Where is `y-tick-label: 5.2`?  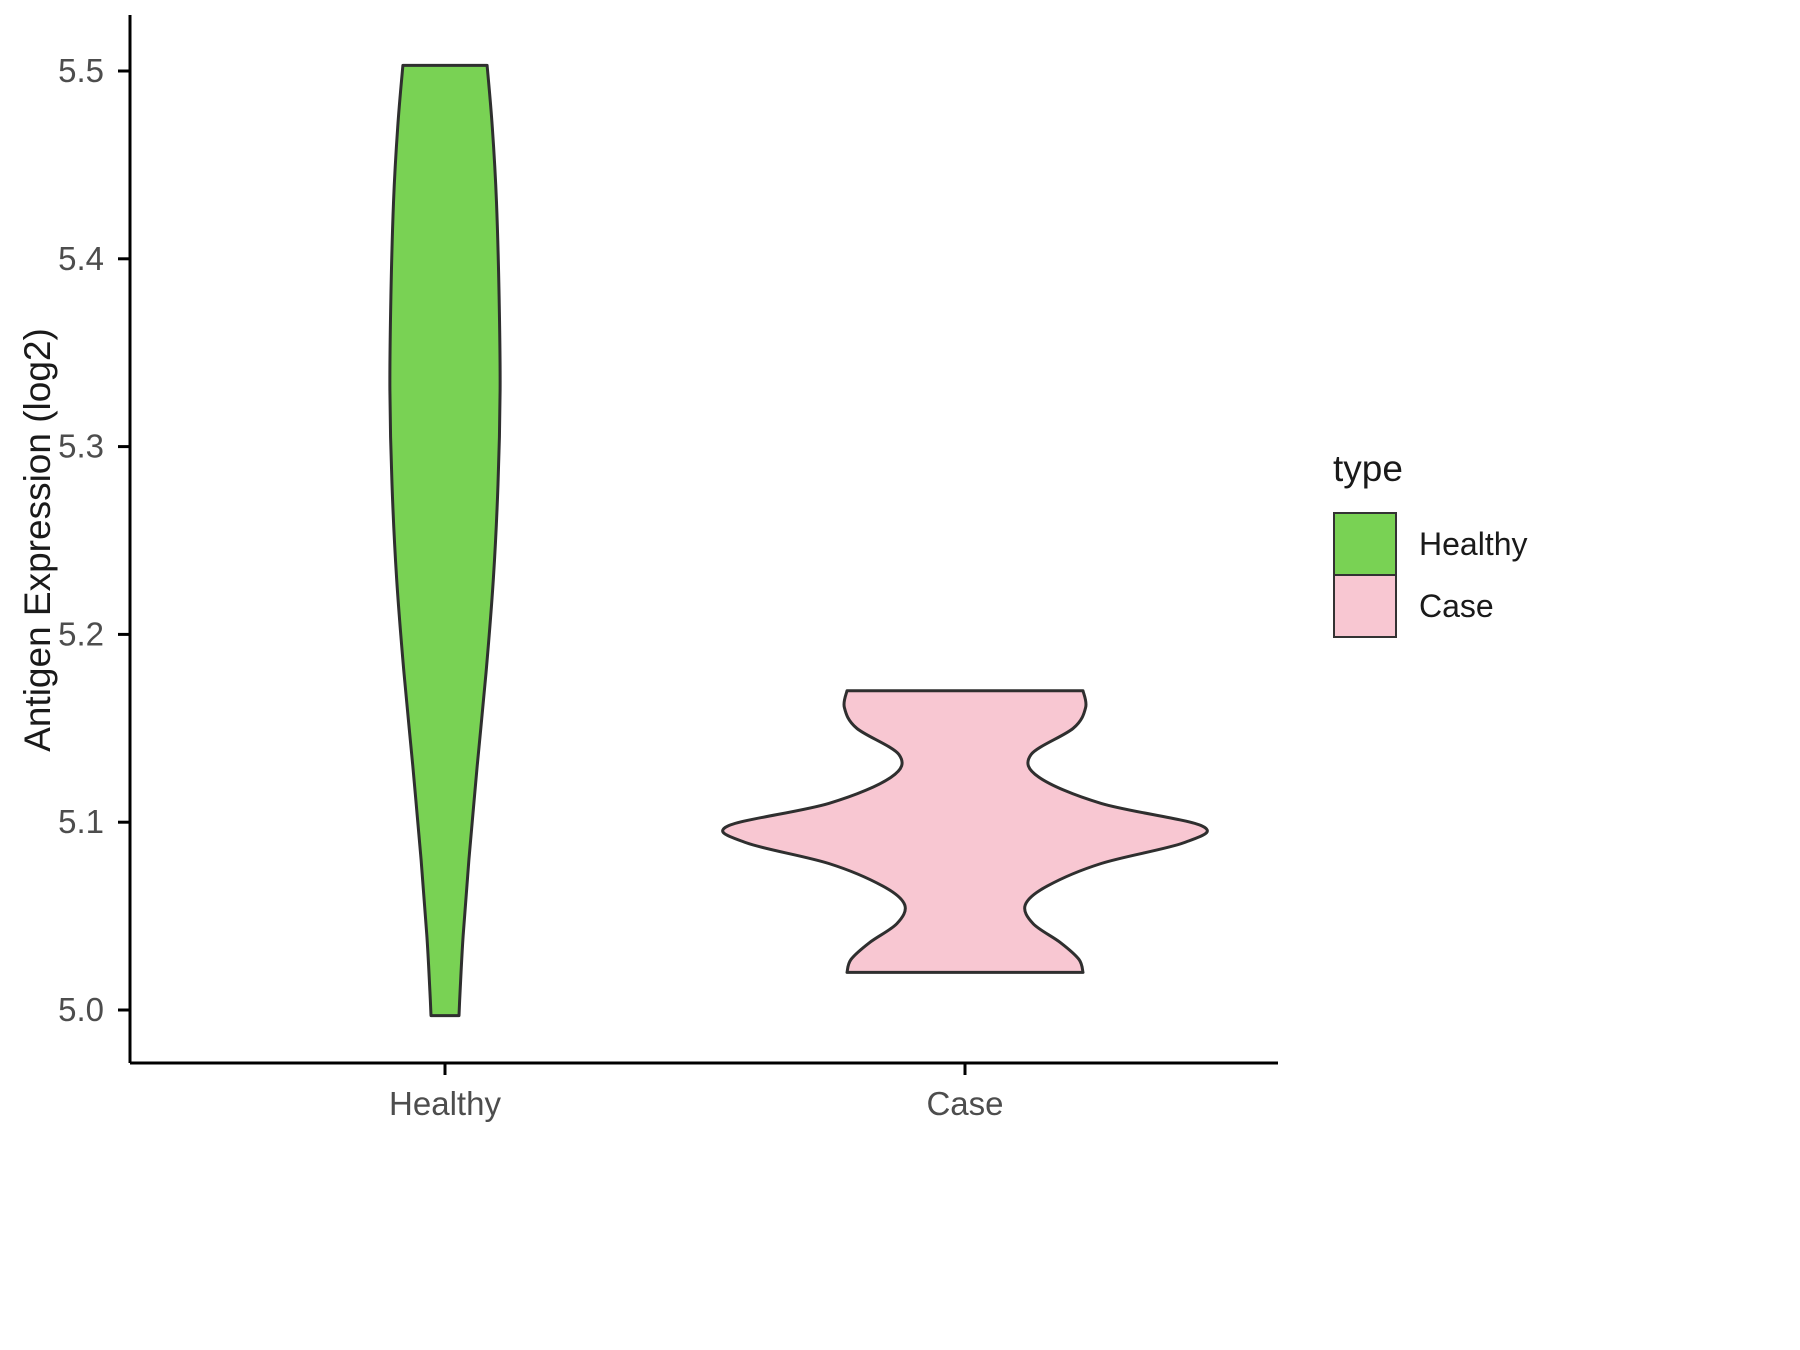
y-tick-label: 5.2 is located at coordinates (81, 633).